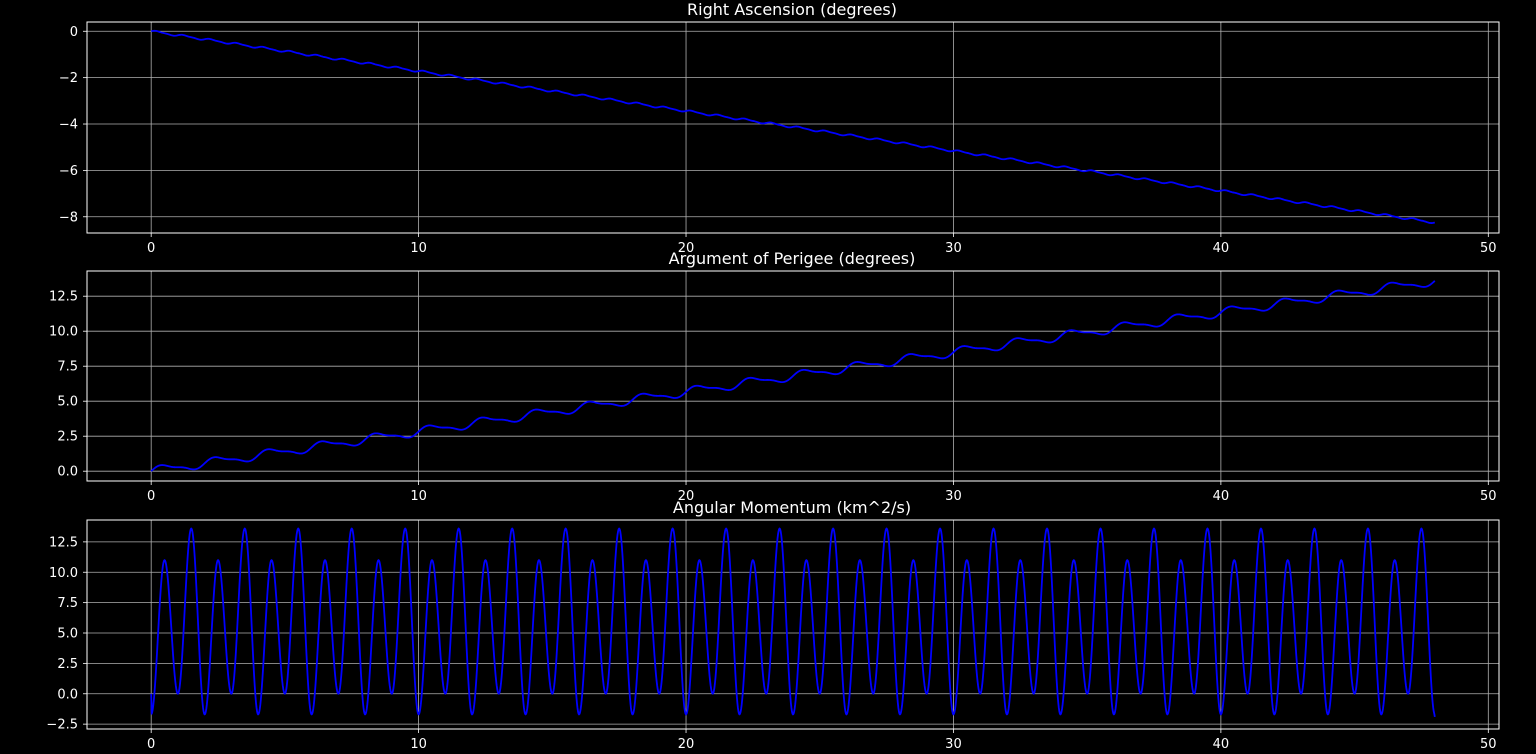  What do you see at coordinates (68, 78) in the screenshot?
I see `y-tick-label: −2` at bounding box center [68, 78].